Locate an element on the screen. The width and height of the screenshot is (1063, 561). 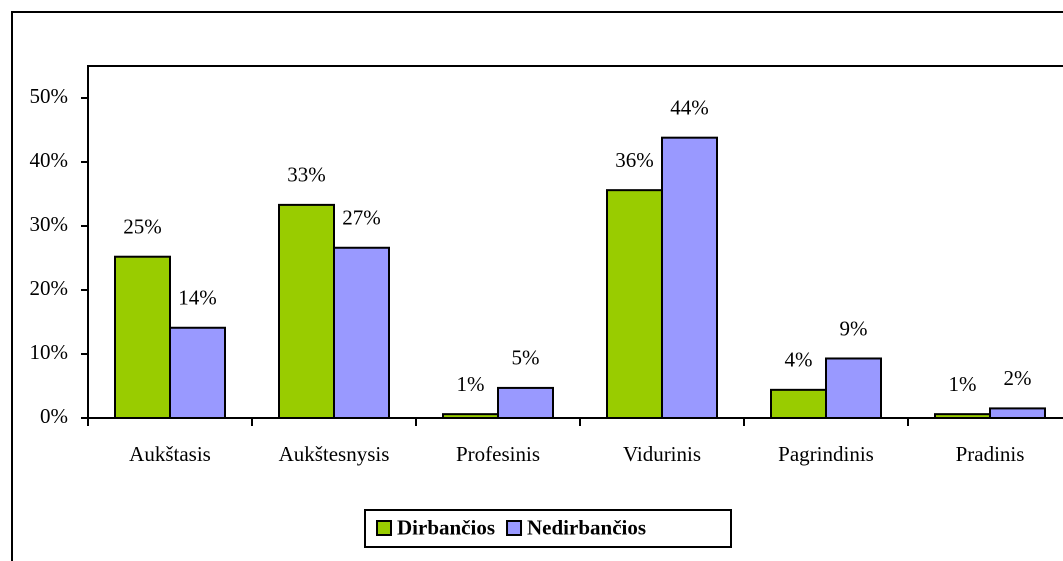
legend-text: Dirbančios is located at coordinates (446, 527).